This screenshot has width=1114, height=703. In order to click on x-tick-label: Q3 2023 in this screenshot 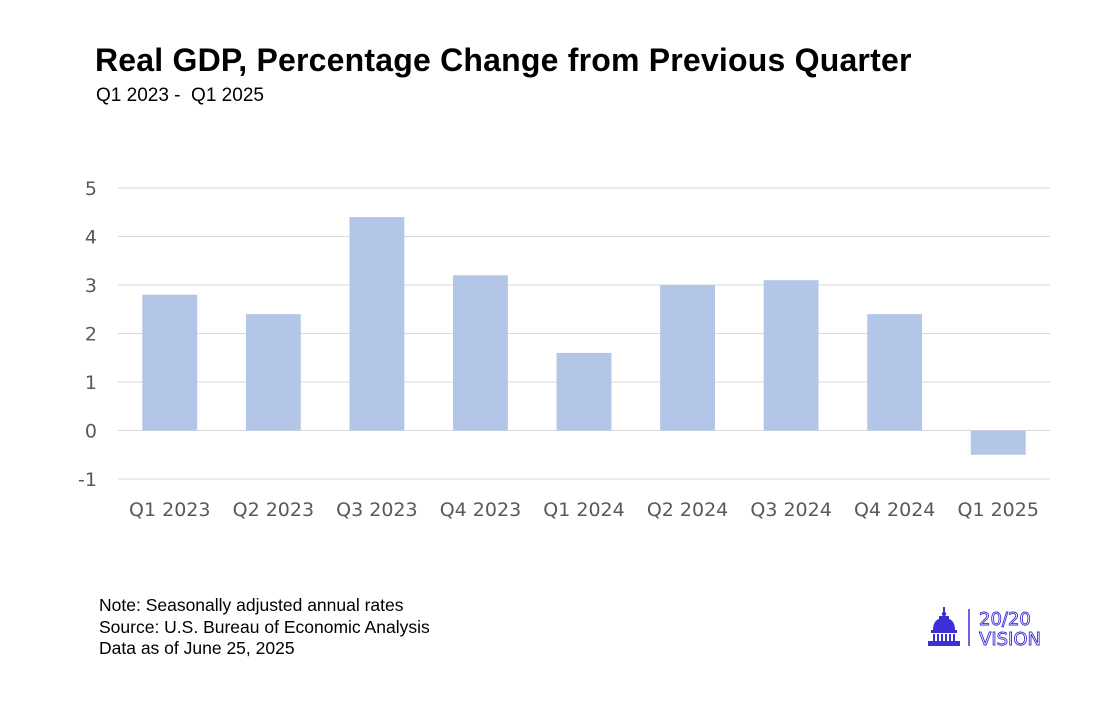, I will do `click(376, 510)`.